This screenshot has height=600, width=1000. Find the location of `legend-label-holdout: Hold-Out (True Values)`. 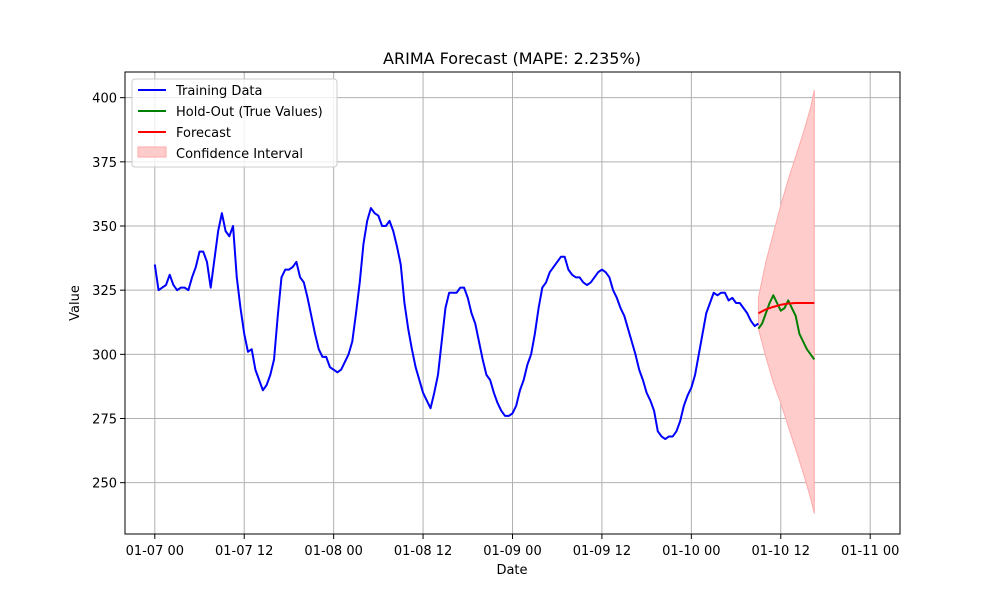

legend-label-holdout: Hold-Out (True Values) is located at coordinates (249, 112).